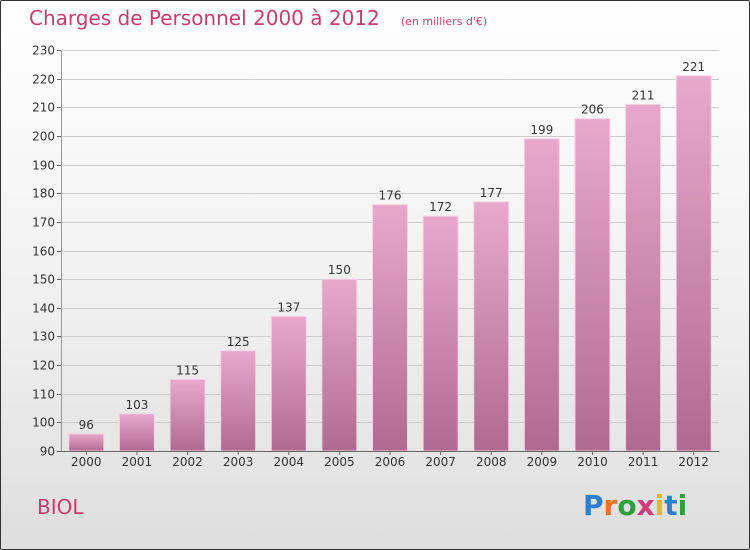 This screenshot has height=550, width=750. I want to click on x-tick-label: 2001, so click(137, 462).